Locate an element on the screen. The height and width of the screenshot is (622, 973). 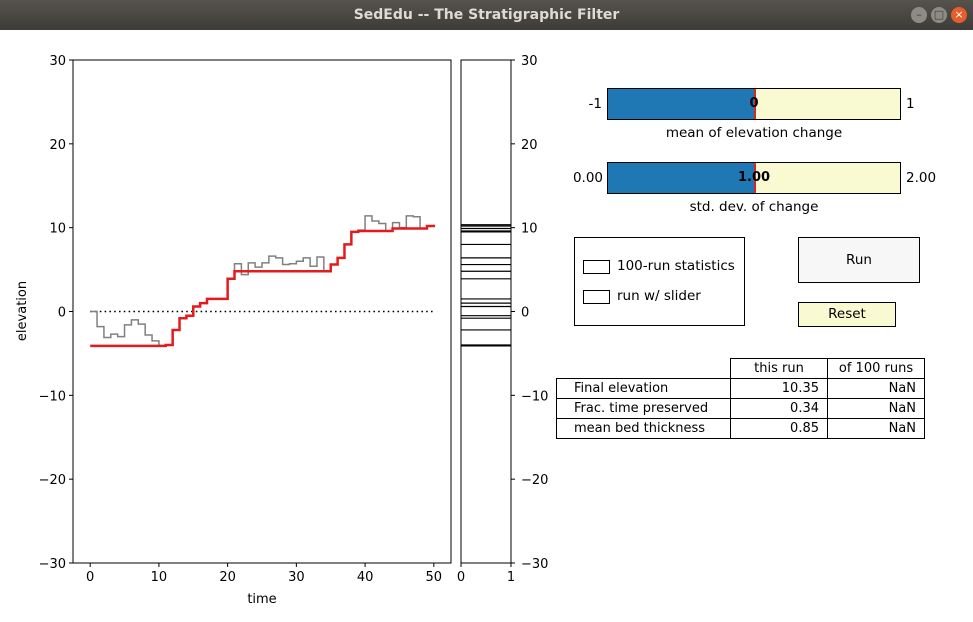
window-titlebar: SedEdu -- The Stratigraphic Filter is located at coordinates (486, 15).